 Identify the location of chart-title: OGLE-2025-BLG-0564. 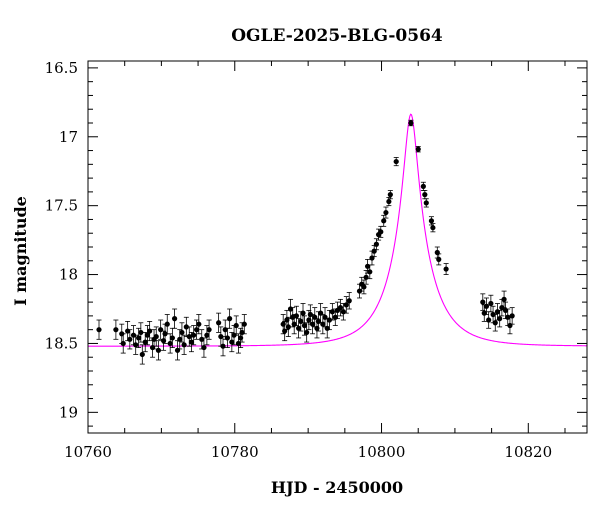
(337, 36).